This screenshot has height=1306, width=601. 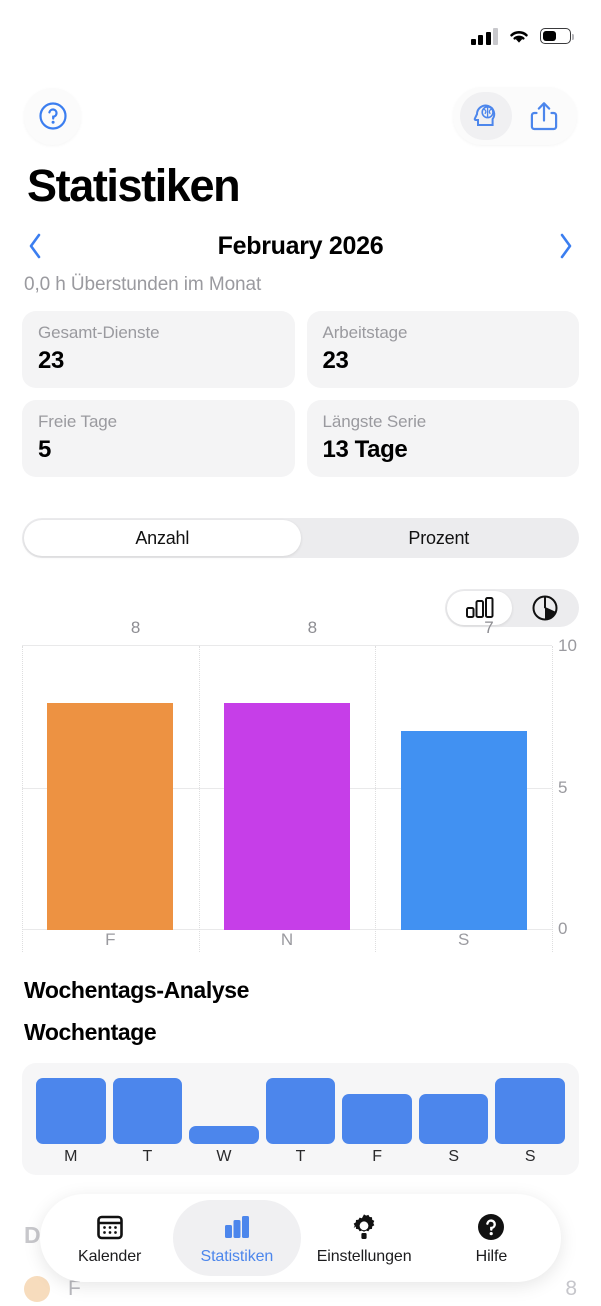 I want to click on insights-button, so click(x=486, y=116).